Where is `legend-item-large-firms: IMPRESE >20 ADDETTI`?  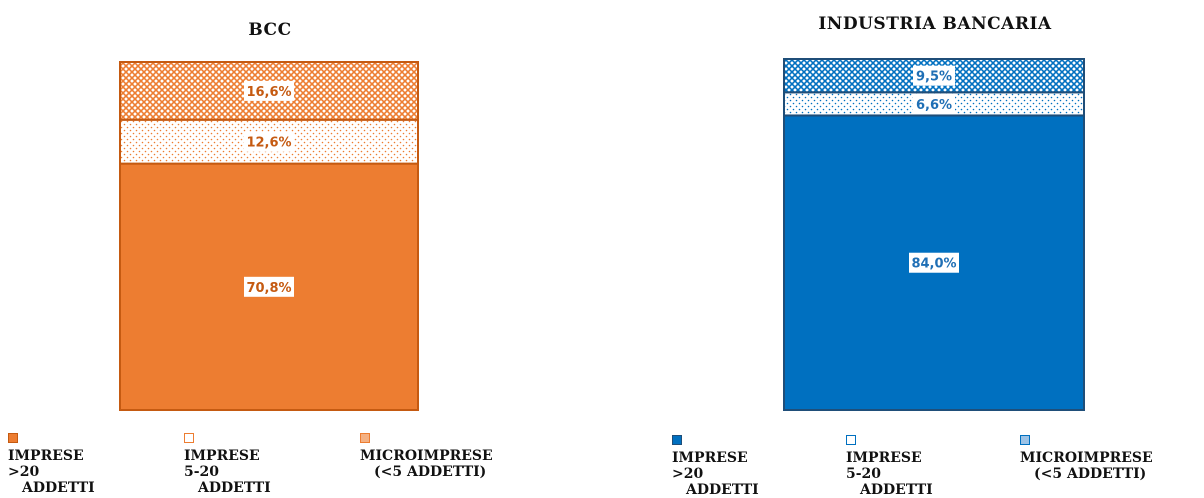
legend-item-large-firms: IMPRESE >20 ADDETTI is located at coordinates (715, 466).